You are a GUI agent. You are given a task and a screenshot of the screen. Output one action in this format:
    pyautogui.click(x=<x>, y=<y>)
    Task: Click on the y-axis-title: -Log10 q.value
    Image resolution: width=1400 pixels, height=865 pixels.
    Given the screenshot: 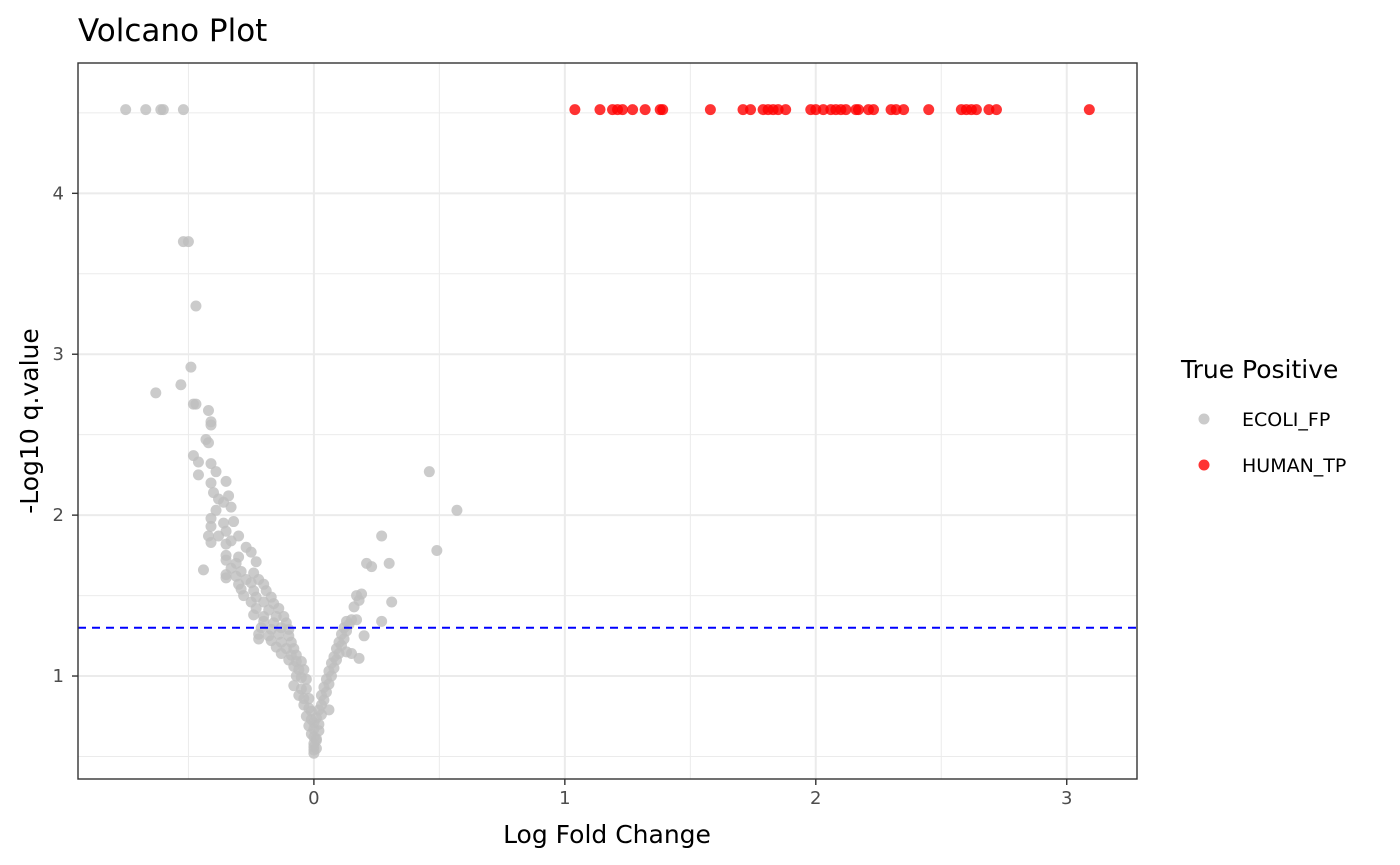 What is the action you would take?
    pyautogui.click(x=29, y=421)
    